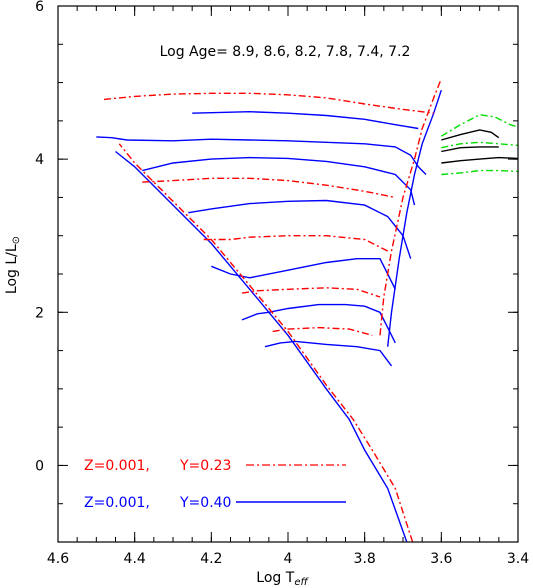 Image resolution: width=533 pixels, height=588 pixels. I want to click on legend-red-z-label: Z=0.001,, so click(117, 466).